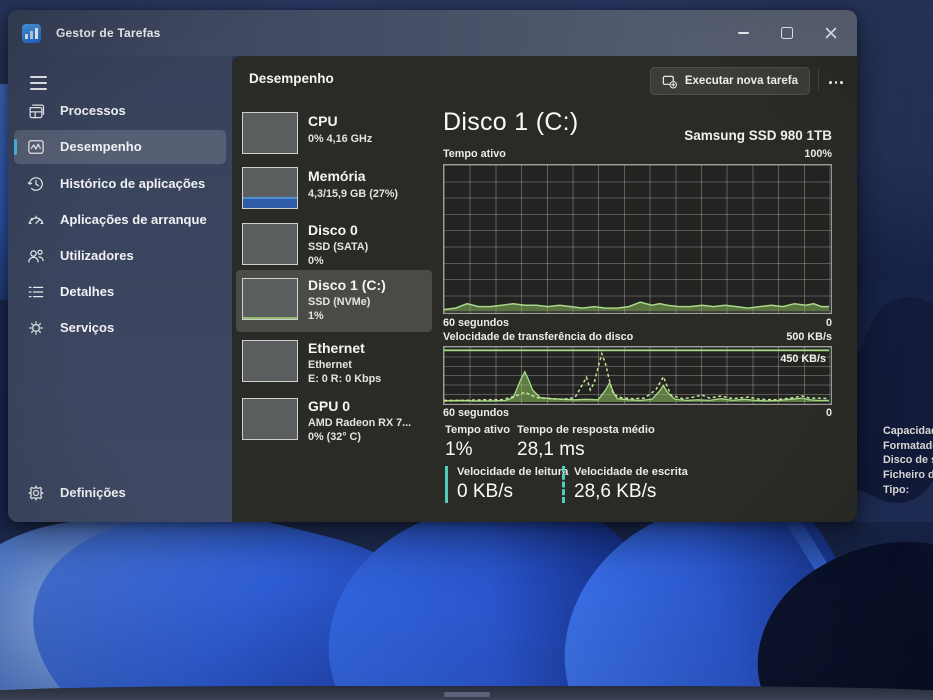  I want to click on property-label: Tipo:, so click(896, 490).